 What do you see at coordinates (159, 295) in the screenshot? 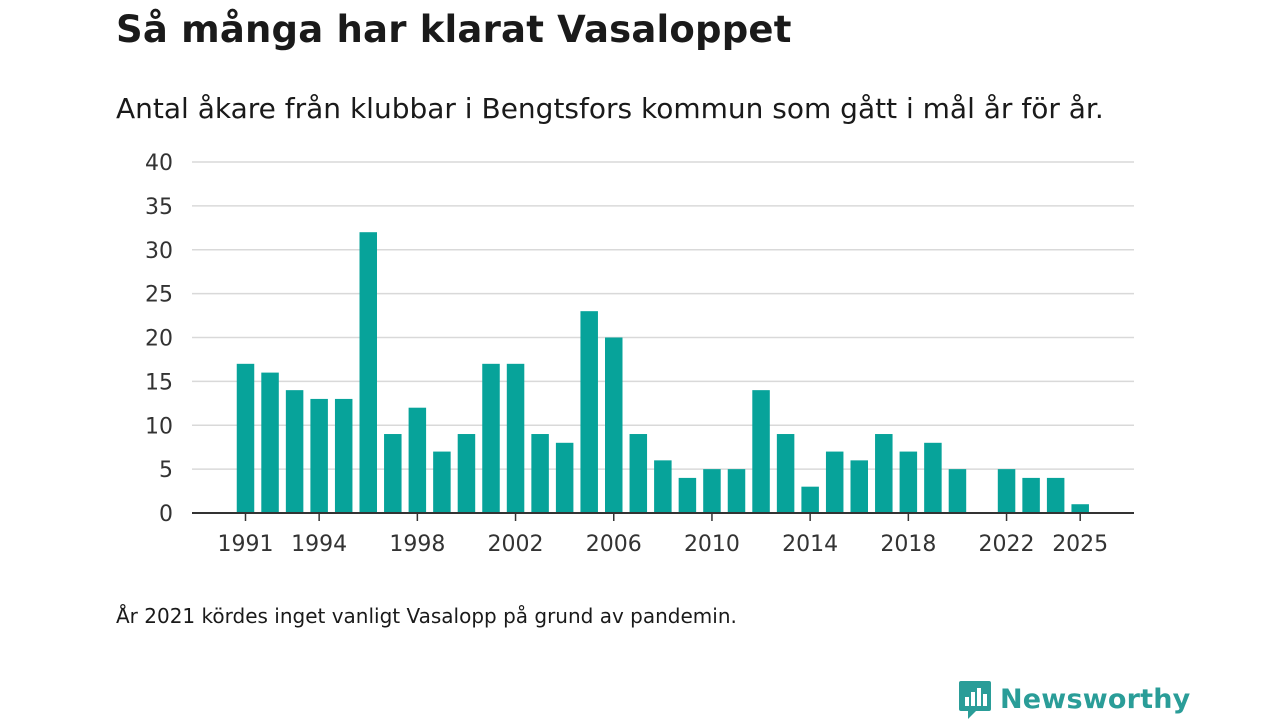
I see `y-tick-label: 25` at bounding box center [159, 295].